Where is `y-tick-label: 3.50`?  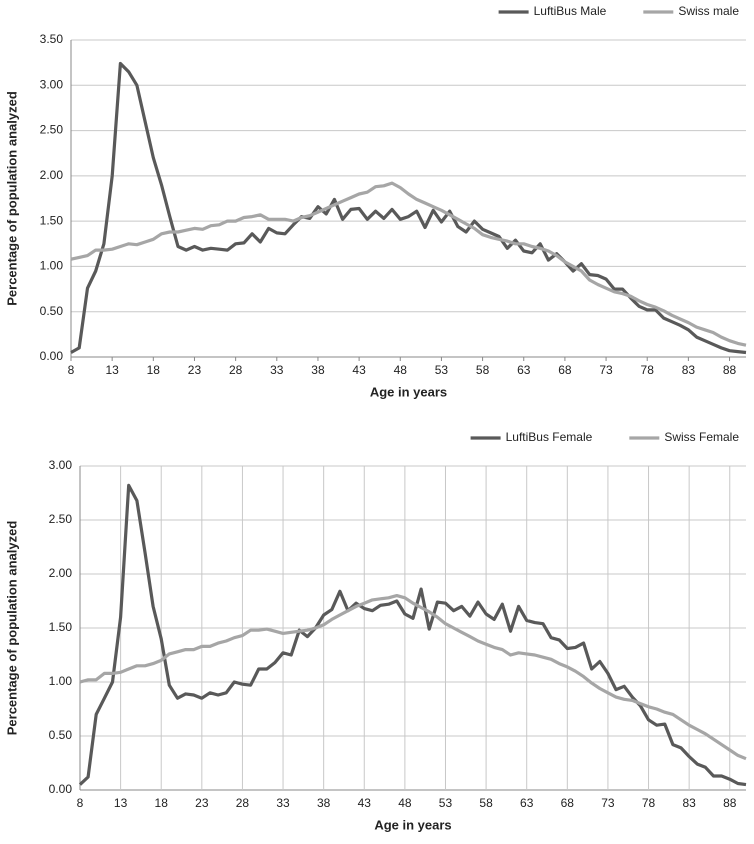 y-tick-label: 3.50 is located at coordinates (52, 39).